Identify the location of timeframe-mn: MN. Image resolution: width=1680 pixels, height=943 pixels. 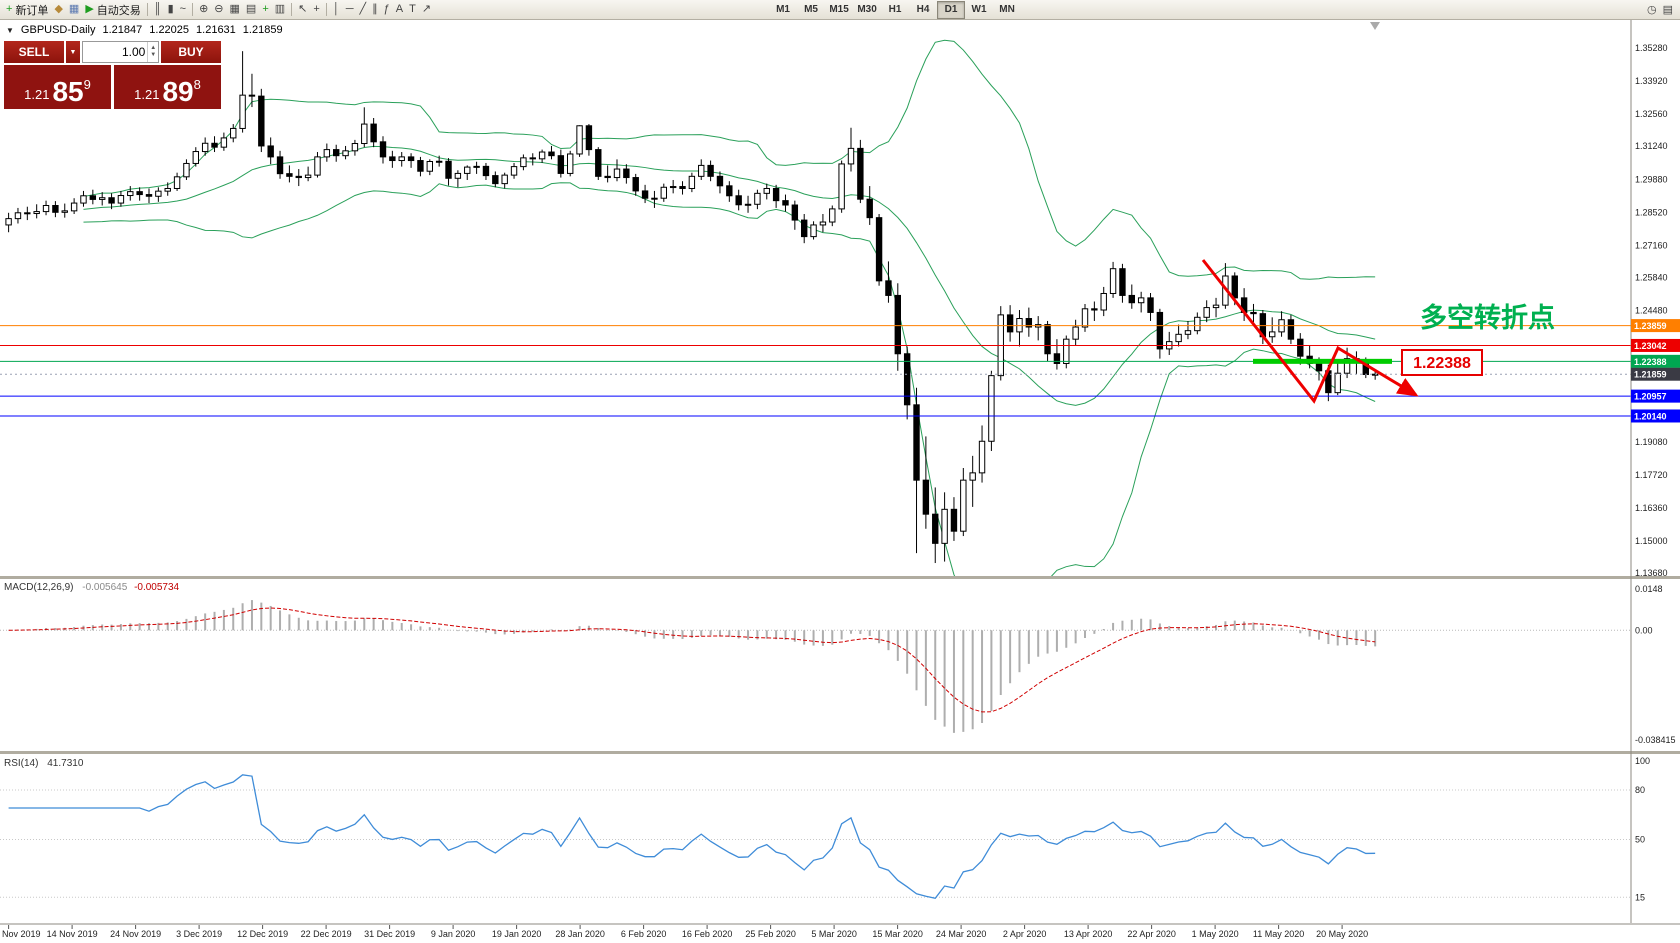
(1007, 9).